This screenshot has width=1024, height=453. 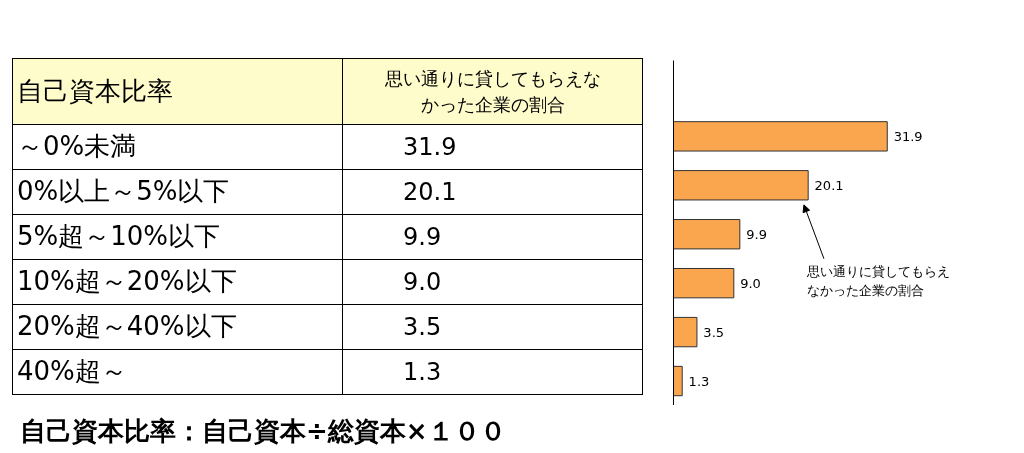 What do you see at coordinates (492, 91) in the screenshot?
I see `x-axis-title: 思い通りに貸してもらえなかった企業の割合` at bounding box center [492, 91].